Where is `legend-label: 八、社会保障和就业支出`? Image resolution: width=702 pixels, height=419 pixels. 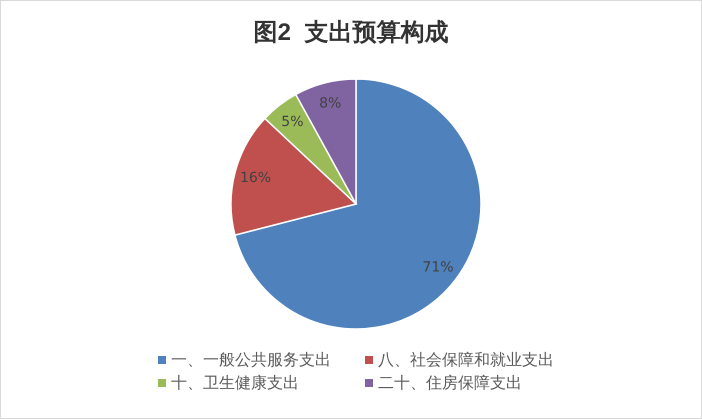
legend-label: 八、社会保障和就业支出 is located at coordinates (466, 360).